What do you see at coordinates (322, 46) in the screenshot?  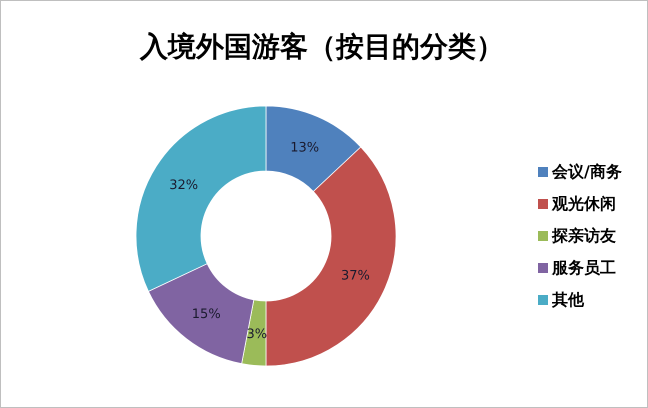 I see `title: 入境外国游客（按目的分类）` at bounding box center [322, 46].